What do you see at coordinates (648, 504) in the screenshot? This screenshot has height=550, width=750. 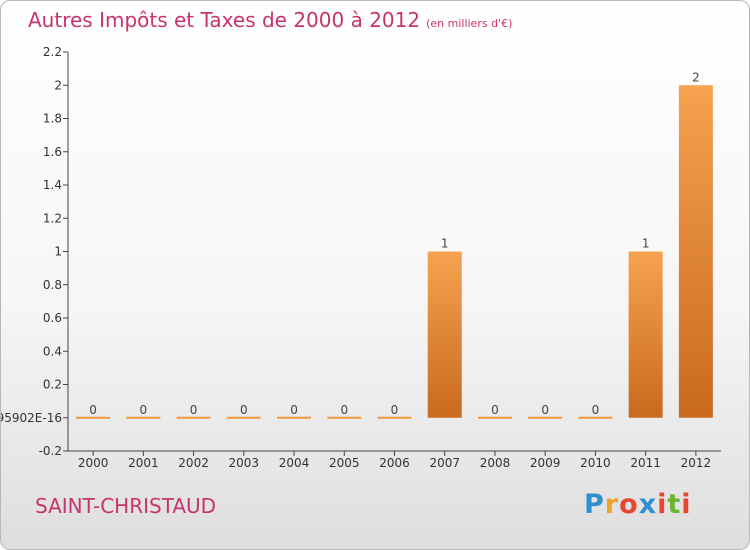 I see `logo-letter: x` at bounding box center [648, 504].